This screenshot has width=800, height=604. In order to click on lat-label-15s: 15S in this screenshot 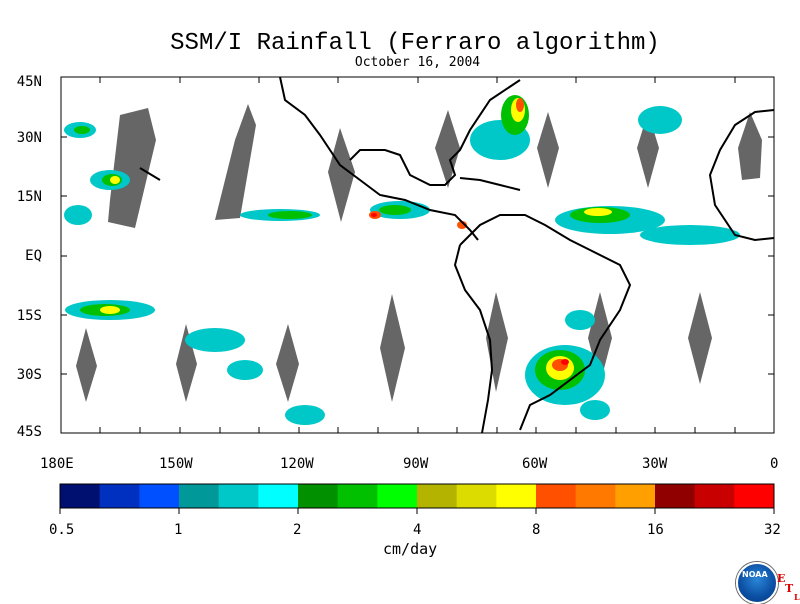, I will do `click(29, 316)`.